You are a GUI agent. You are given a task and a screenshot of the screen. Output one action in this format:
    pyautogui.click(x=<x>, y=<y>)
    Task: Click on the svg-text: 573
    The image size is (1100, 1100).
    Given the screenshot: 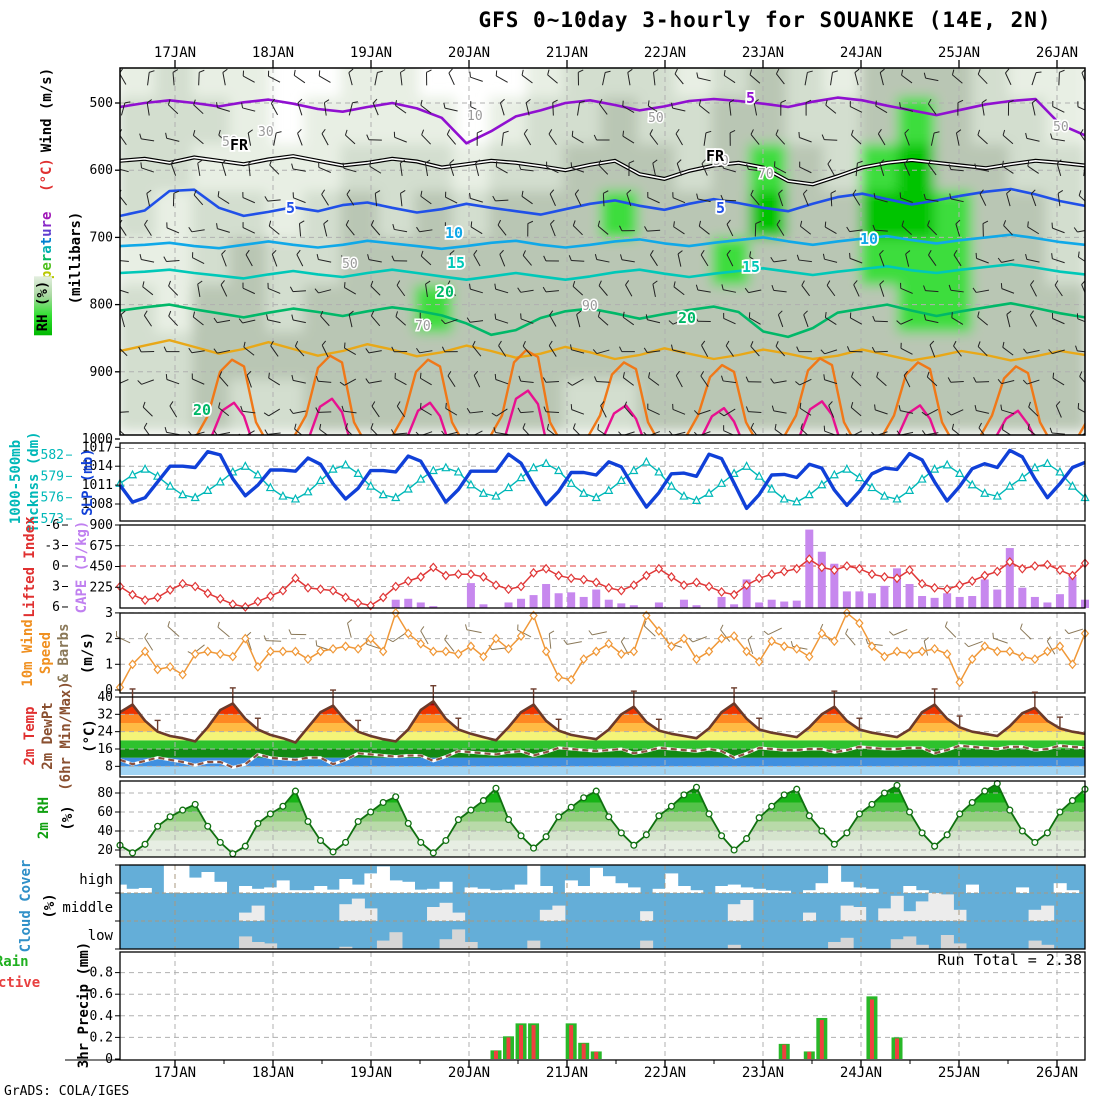 What is the action you would take?
    pyautogui.click(x=52, y=519)
    